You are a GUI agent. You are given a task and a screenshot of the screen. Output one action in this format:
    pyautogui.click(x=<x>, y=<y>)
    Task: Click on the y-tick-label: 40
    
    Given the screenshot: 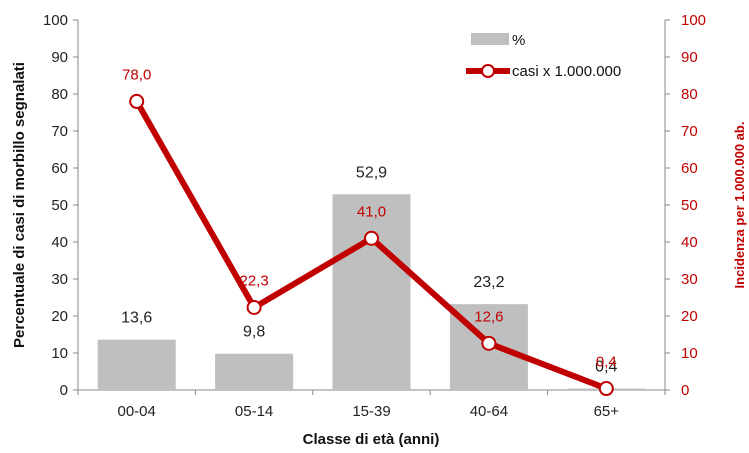 What is the action you would take?
    pyautogui.click(x=59, y=242)
    